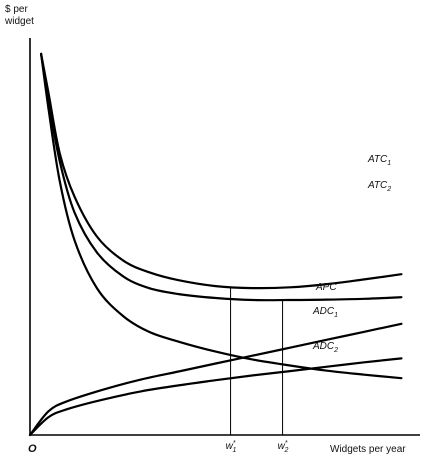  Describe the element at coordinates (16, 9) in the screenshot. I see `y-axis-label-line: $ per` at that location.